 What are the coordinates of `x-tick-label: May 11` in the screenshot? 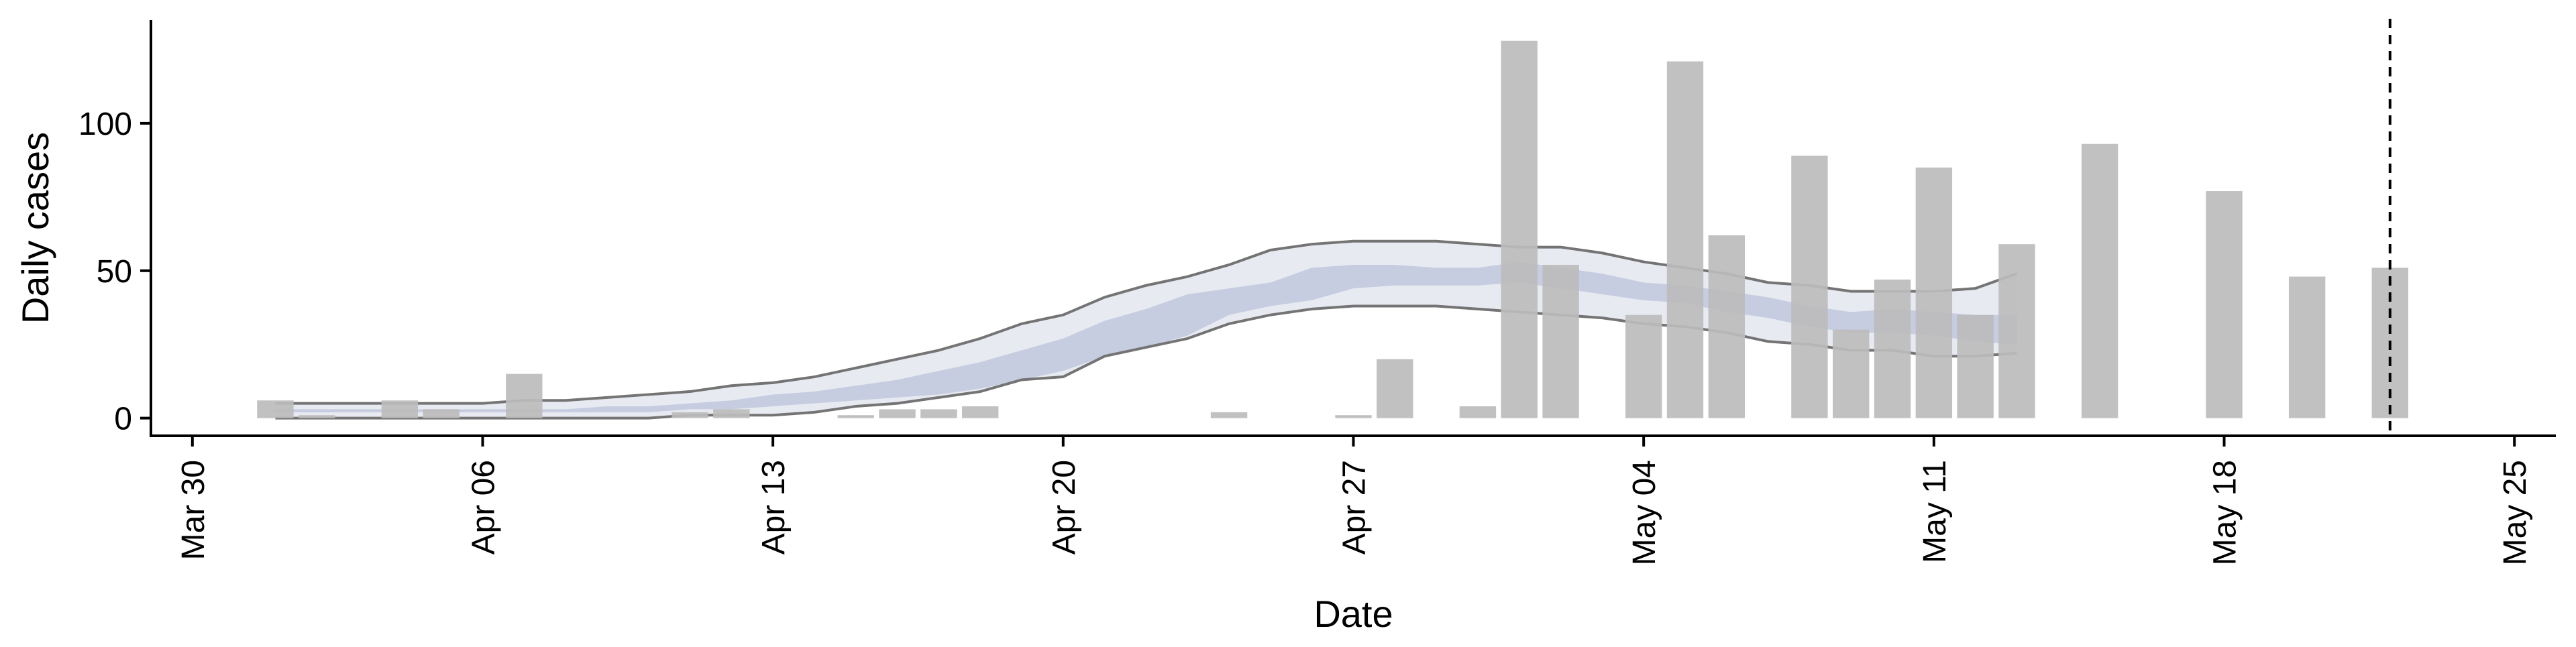 It's located at (1935, 512).